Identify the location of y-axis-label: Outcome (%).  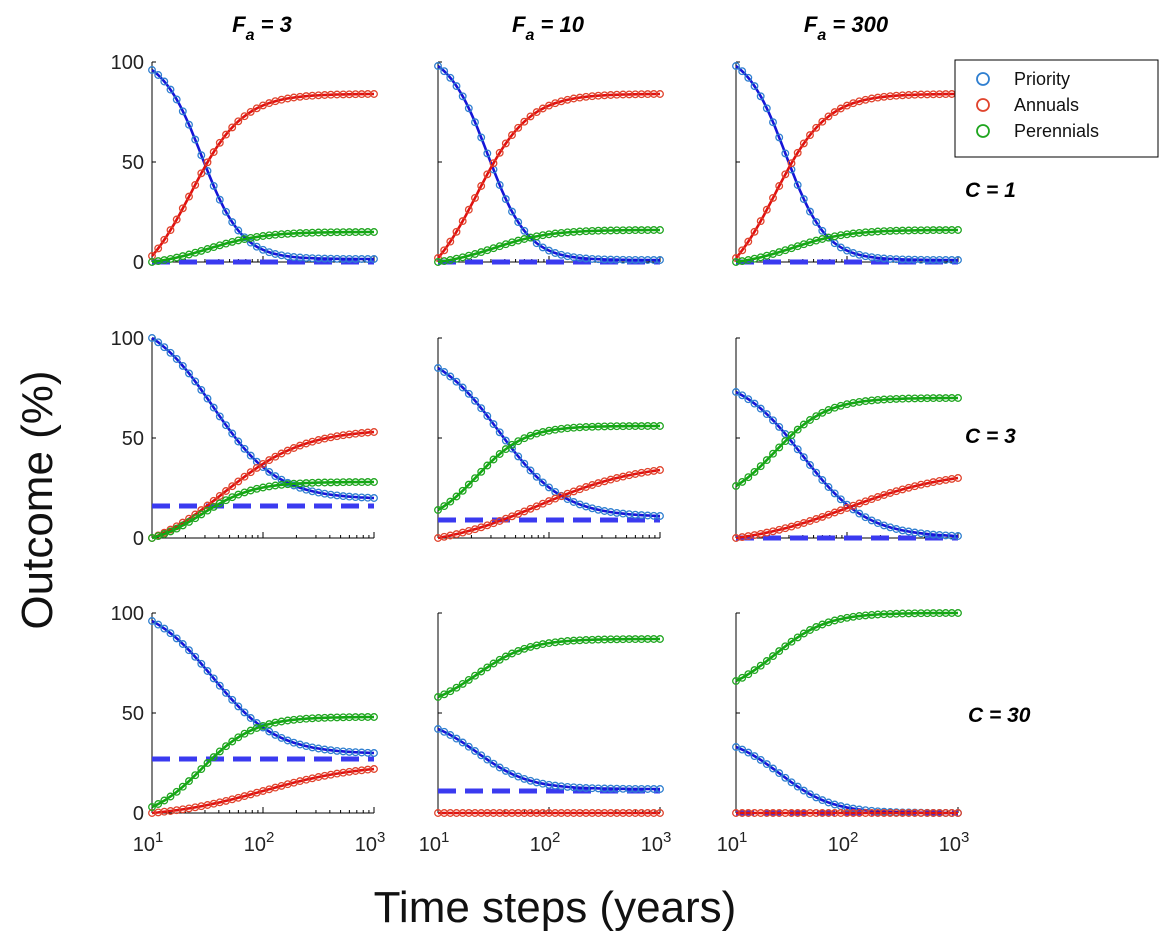
(37, 499).